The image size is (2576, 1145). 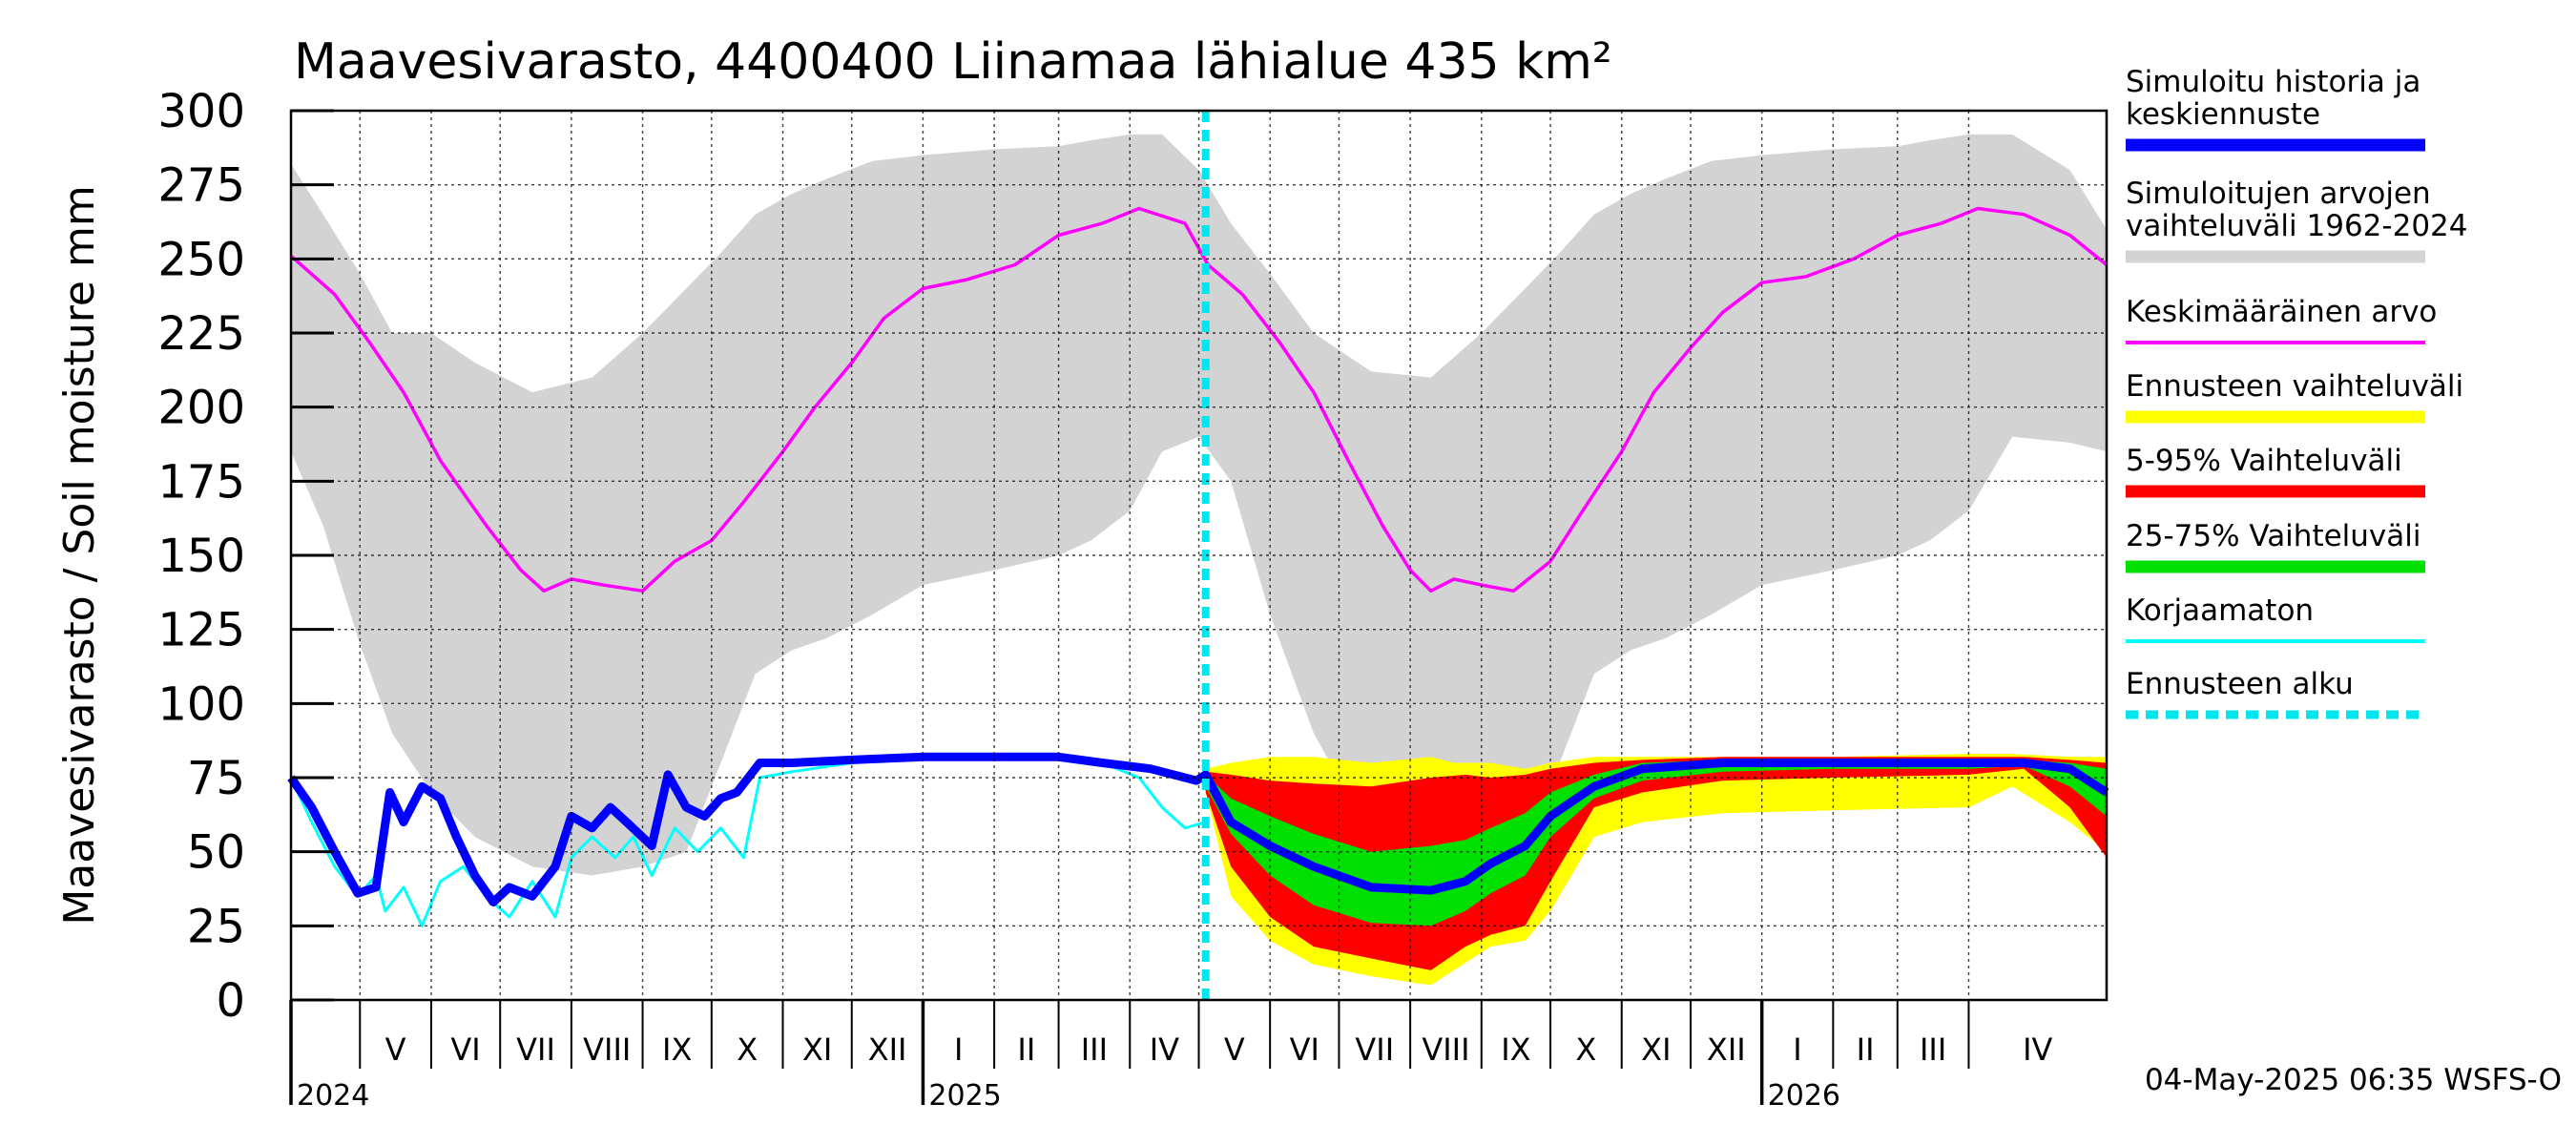 What do you see at coordinates (2294, 387) in the screenshot?
I see `legend-label-3: Ennusteen vaihteluväli` at bounding box center [2294, 387].